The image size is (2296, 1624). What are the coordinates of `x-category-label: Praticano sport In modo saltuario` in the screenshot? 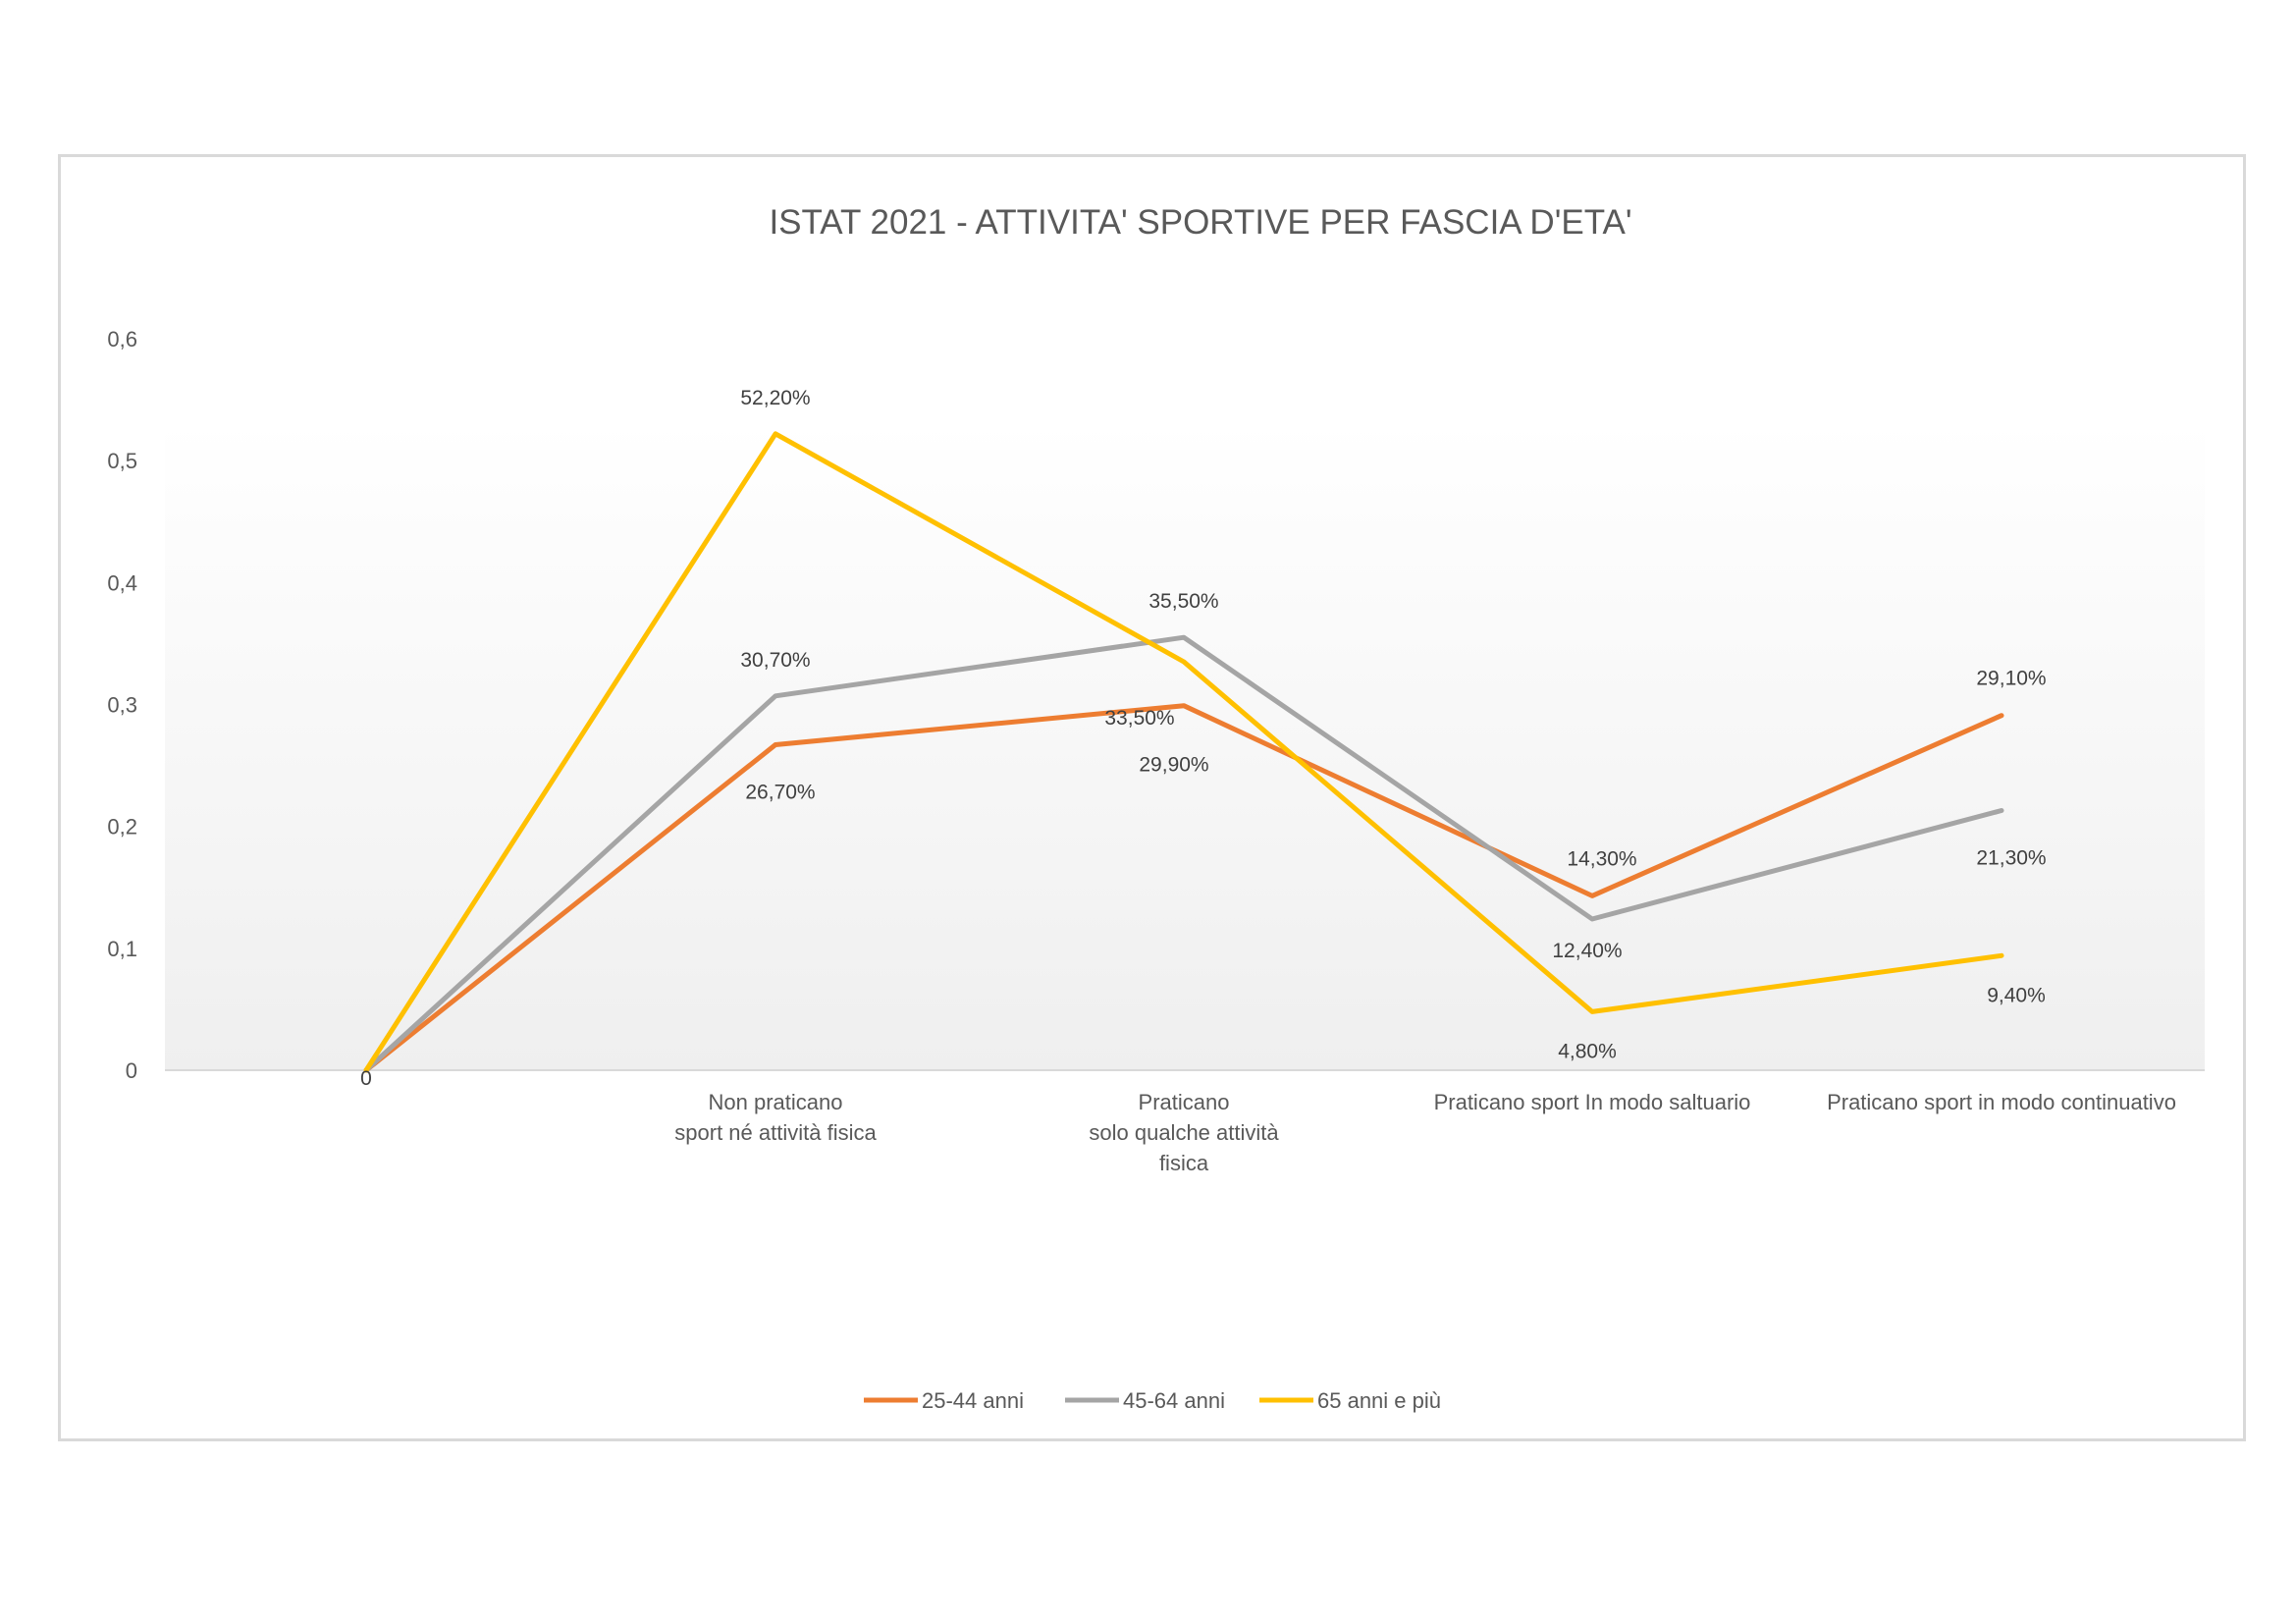 It's located at (1593, 1102).